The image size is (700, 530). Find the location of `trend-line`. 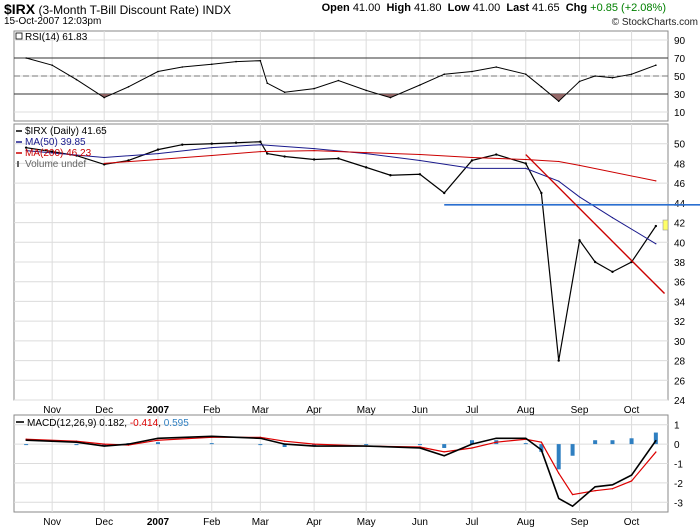

trend-line is located at coordinates (595, 224).